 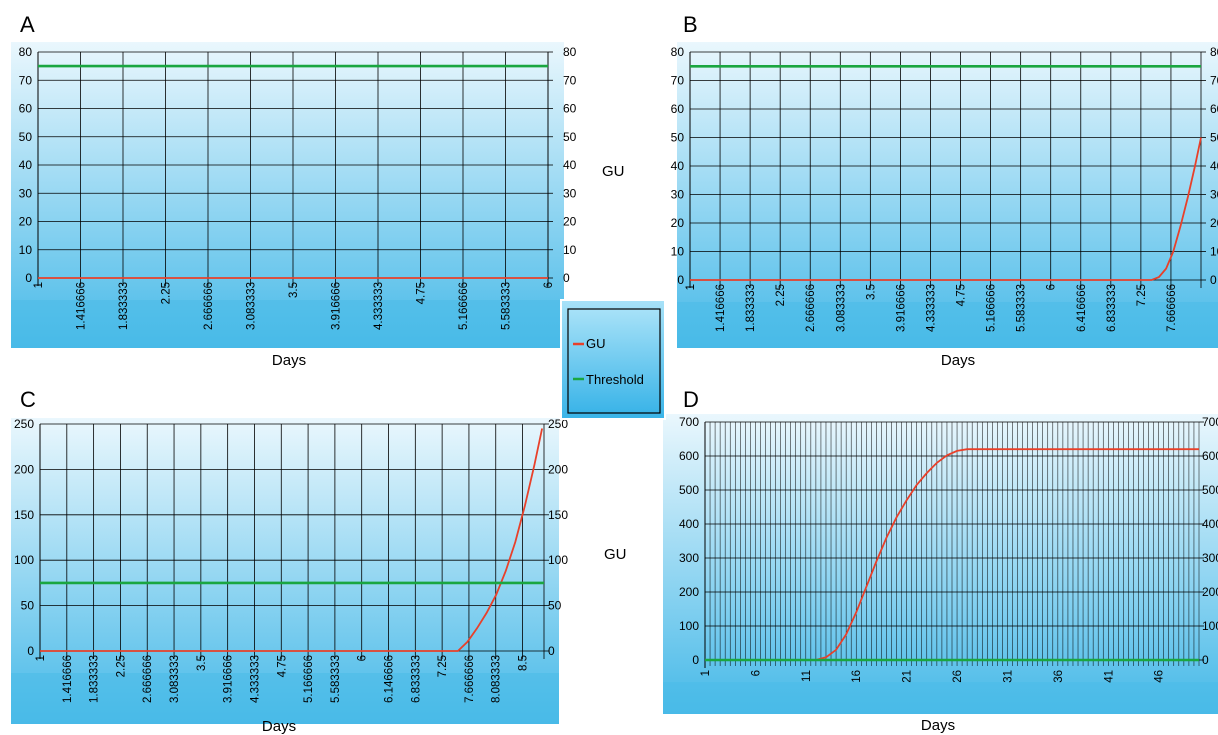 I want to click on x-tick-label: 16, so click(x=857, y=676).